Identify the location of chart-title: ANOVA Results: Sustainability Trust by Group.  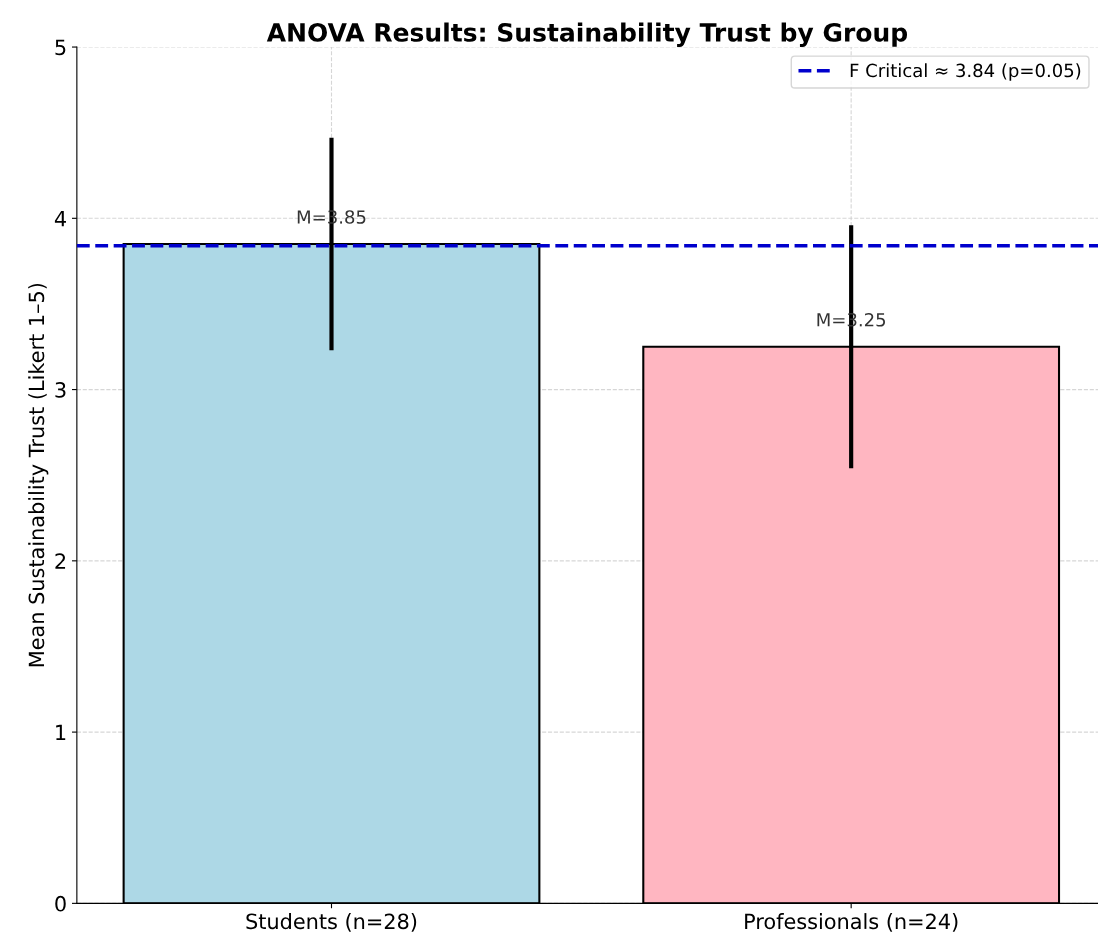
(587, 34).